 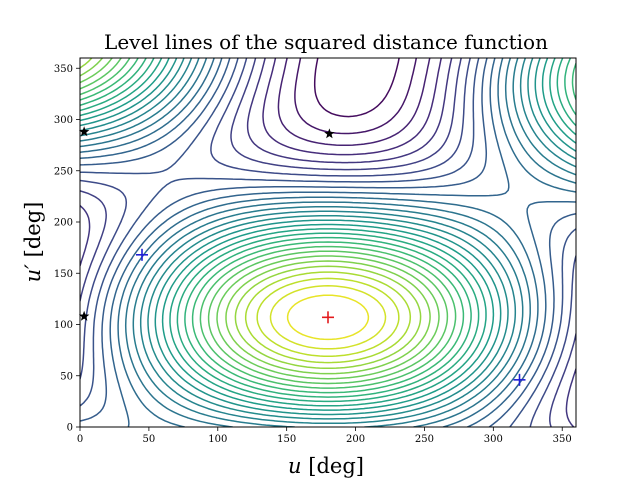 What do you see at coordinates (217, 439) in the screenshot?
I see `x-tick-label: 100` at bounding box center [217, 439].